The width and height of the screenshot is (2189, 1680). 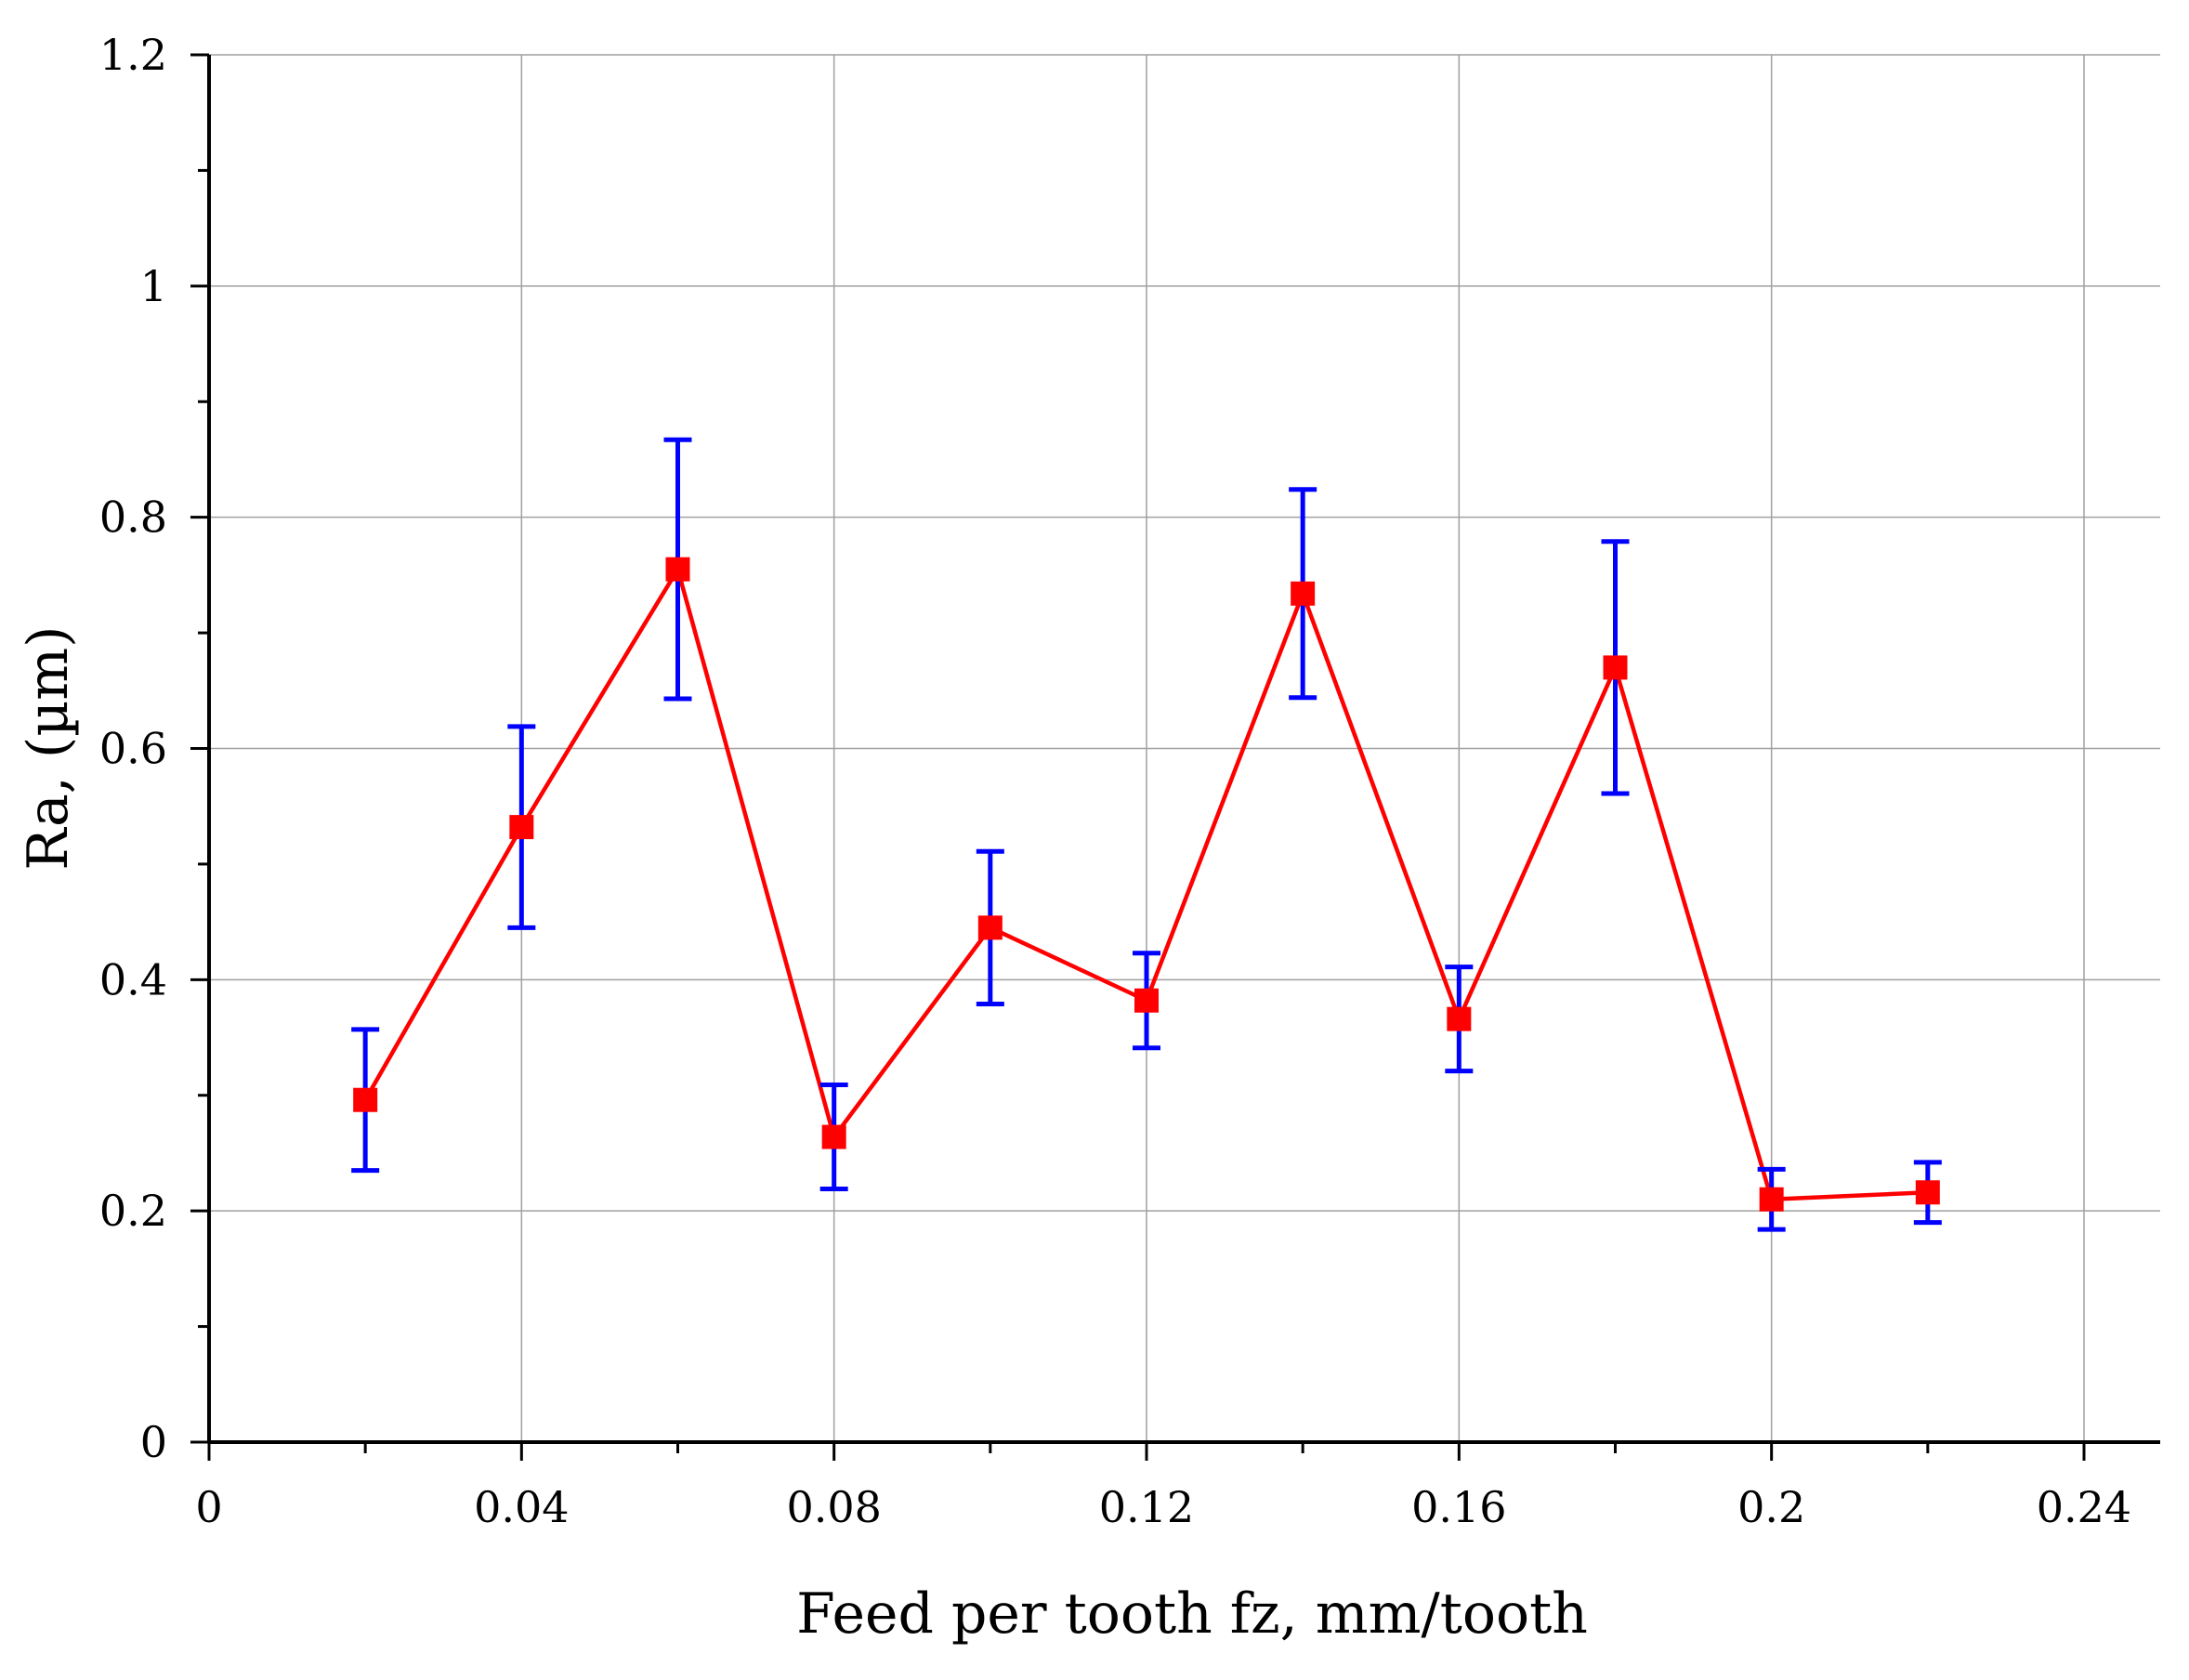 I want to click on y-tick-label: 0.8, so click(x=133, y=517).